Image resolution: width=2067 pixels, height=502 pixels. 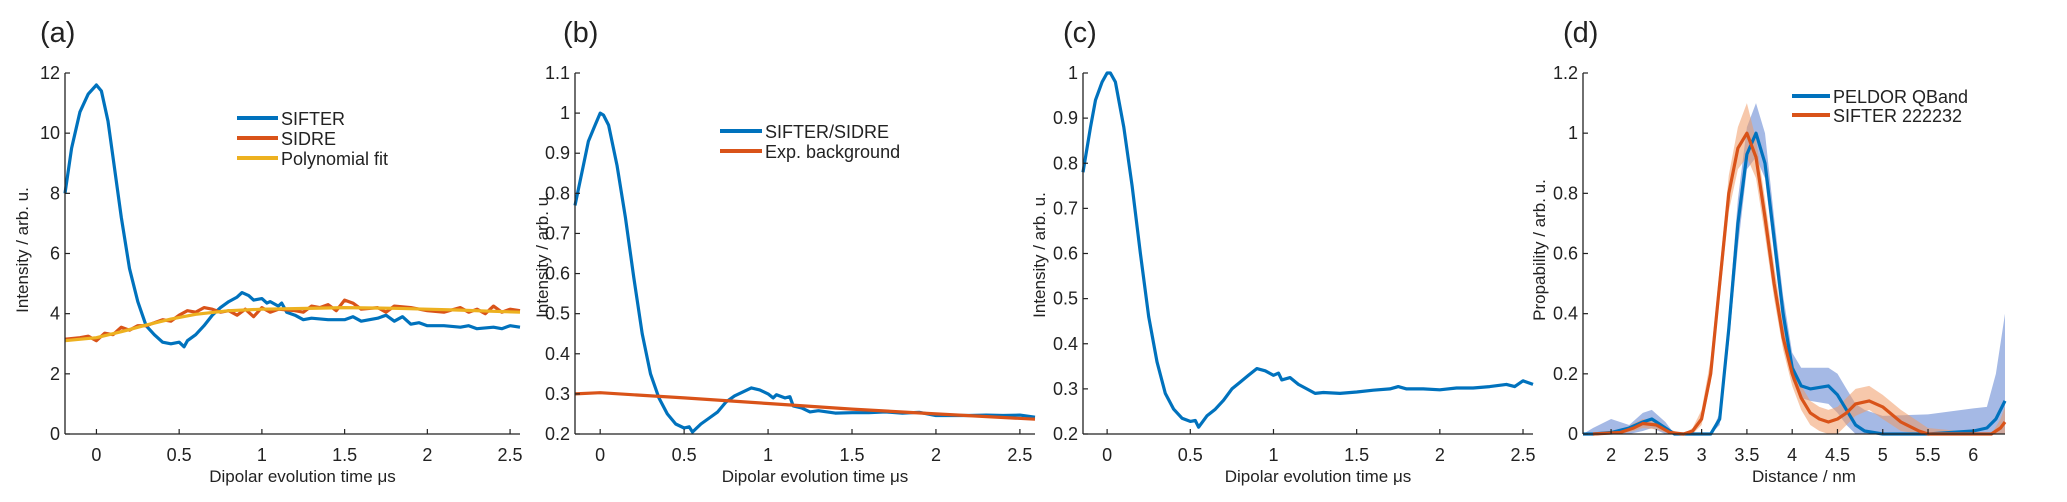 I want to click on y-tick-label: 2, so click(x=55, y=374).